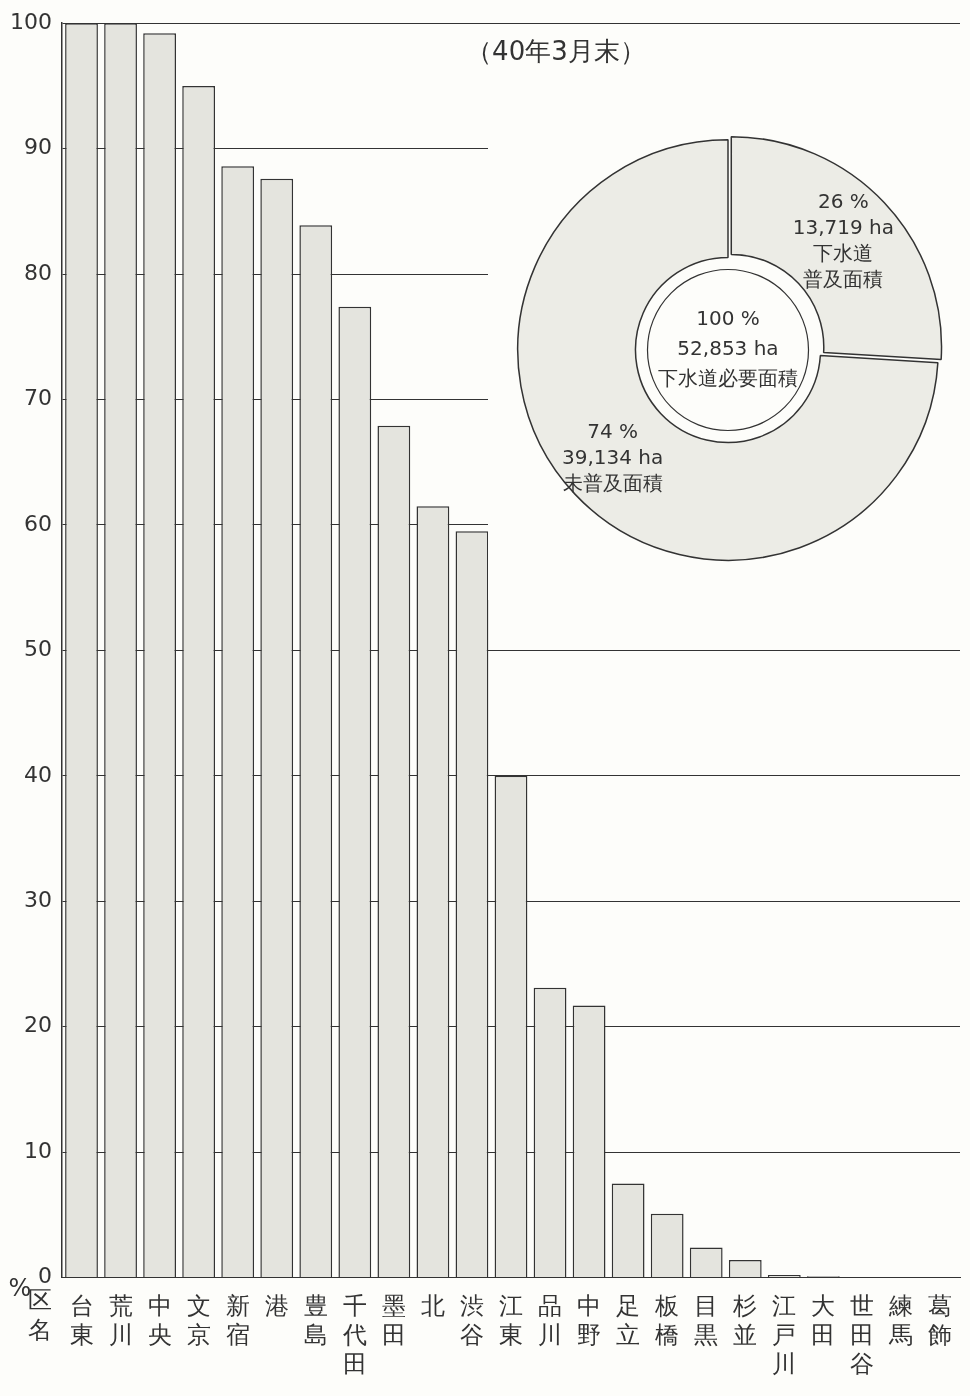 The width and height of the screenshot is (970, 1396). I want to click on x-tick-label: 台東, so click(81, 1321).